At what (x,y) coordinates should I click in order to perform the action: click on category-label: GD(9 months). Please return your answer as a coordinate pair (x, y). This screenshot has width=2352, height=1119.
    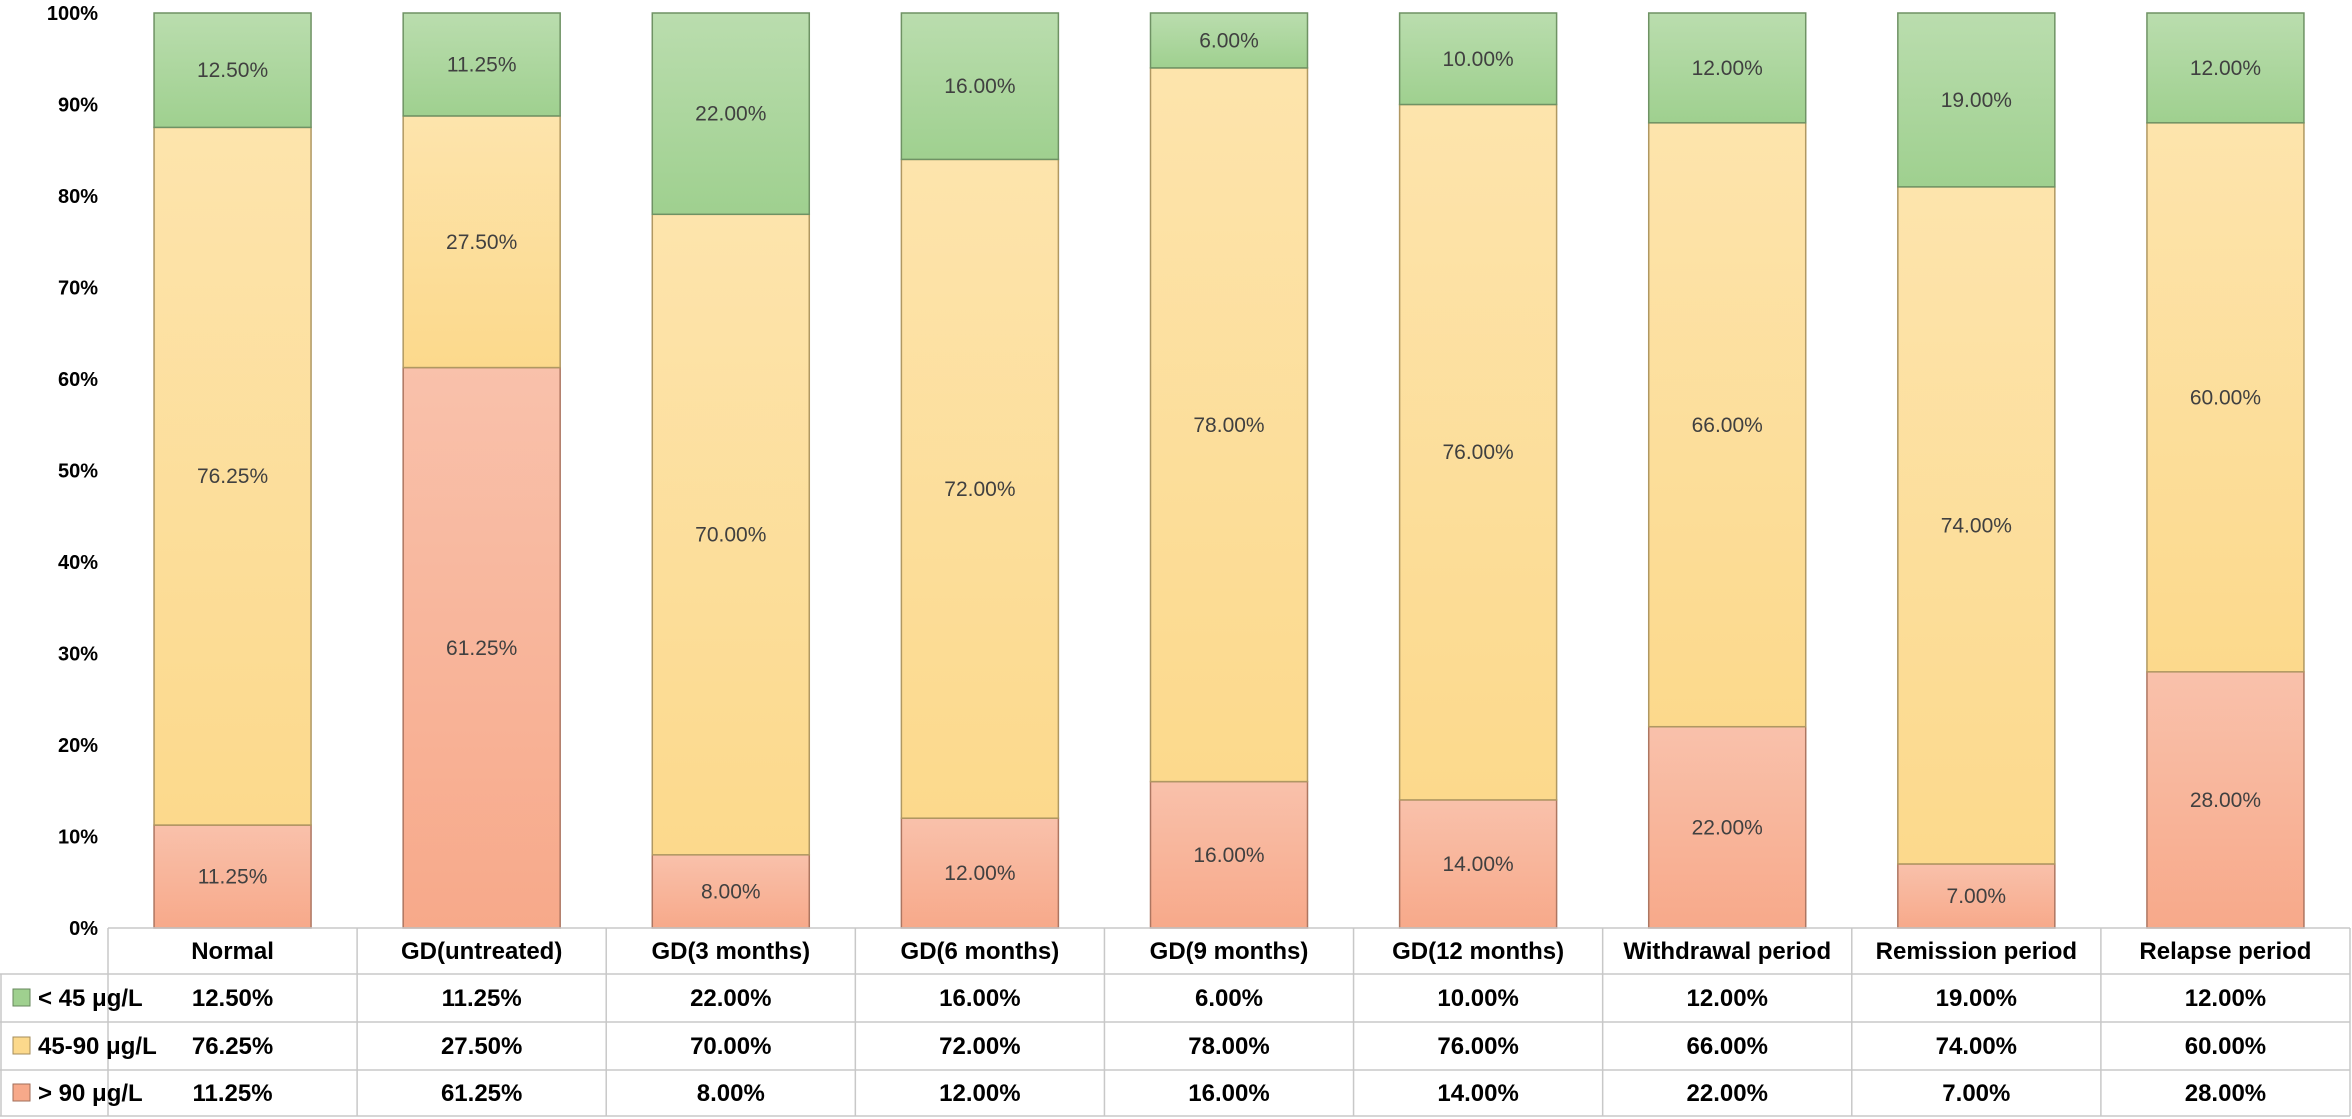
    Looking at the image, I should click on (1229, 951).